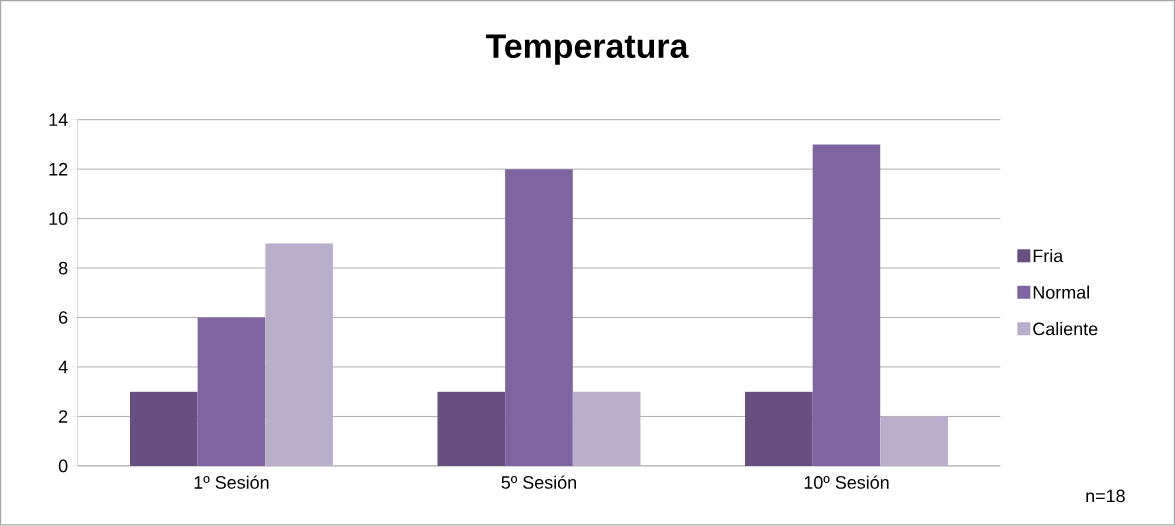  What do you see at coordinates (58, 219) in the screenshot?
I see `y-tick-label: 10` at bounding box center [58, 219].